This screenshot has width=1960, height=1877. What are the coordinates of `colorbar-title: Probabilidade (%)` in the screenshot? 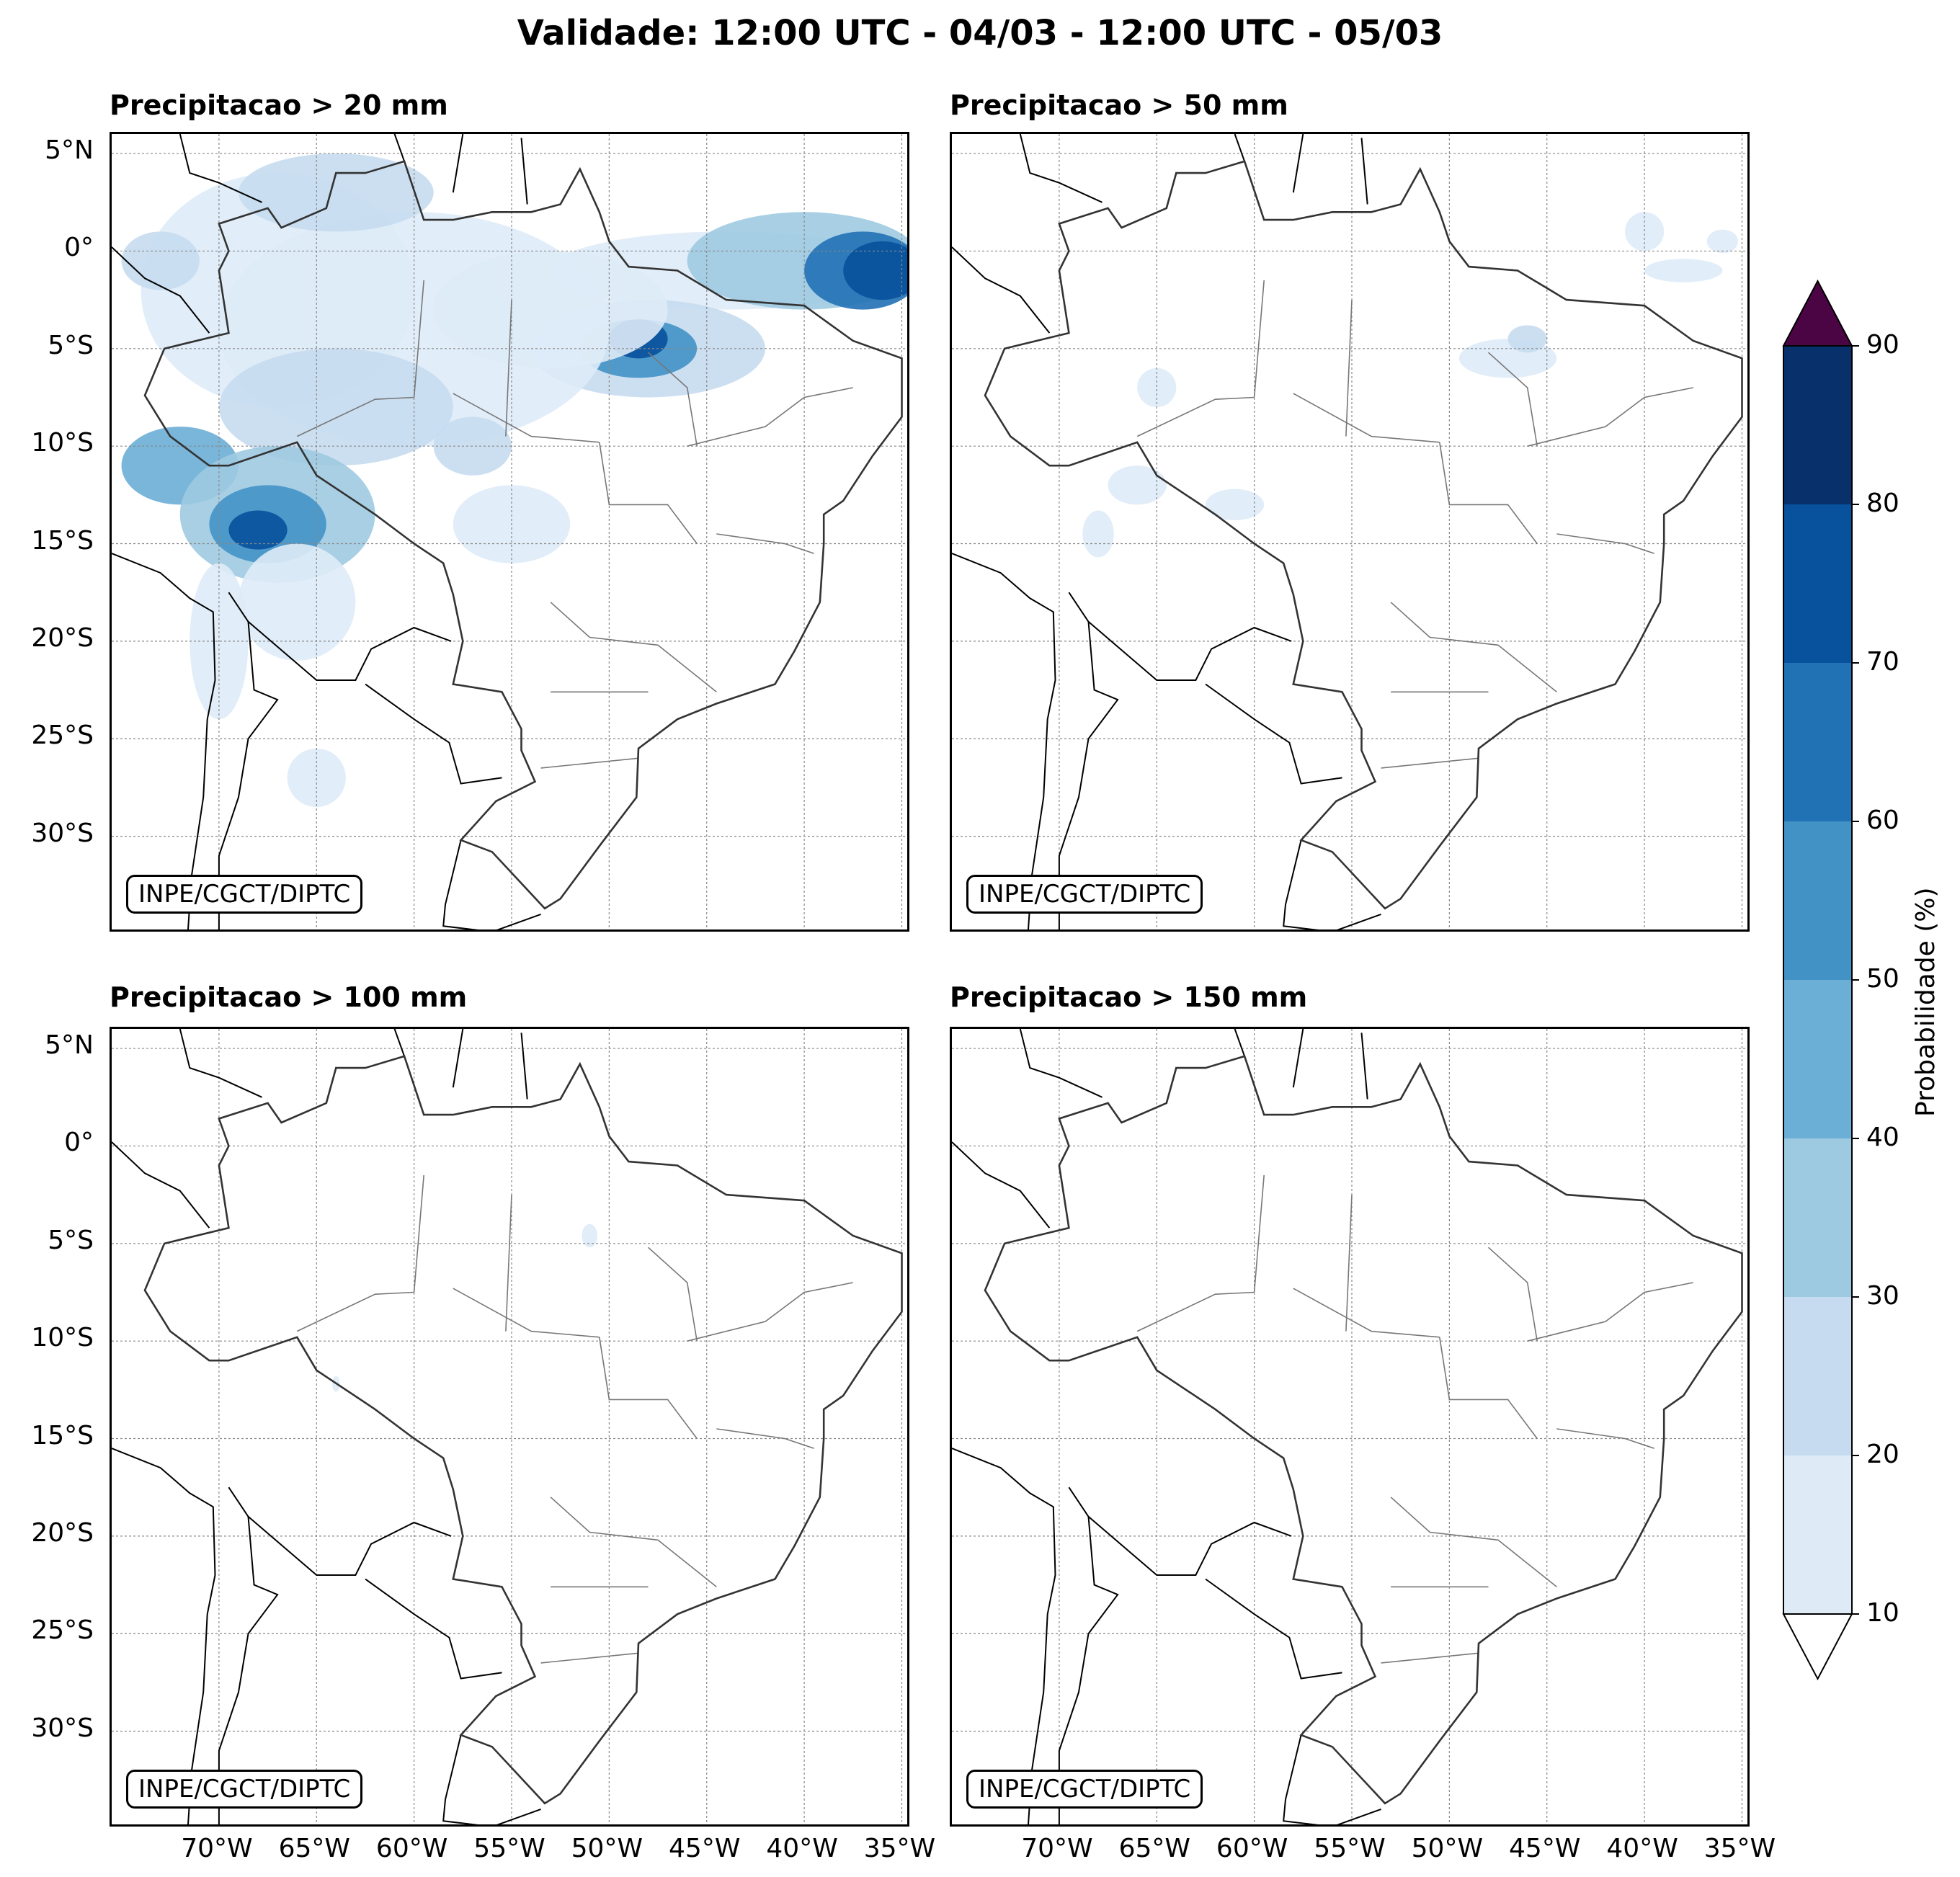 It's located at (1926, 1002).